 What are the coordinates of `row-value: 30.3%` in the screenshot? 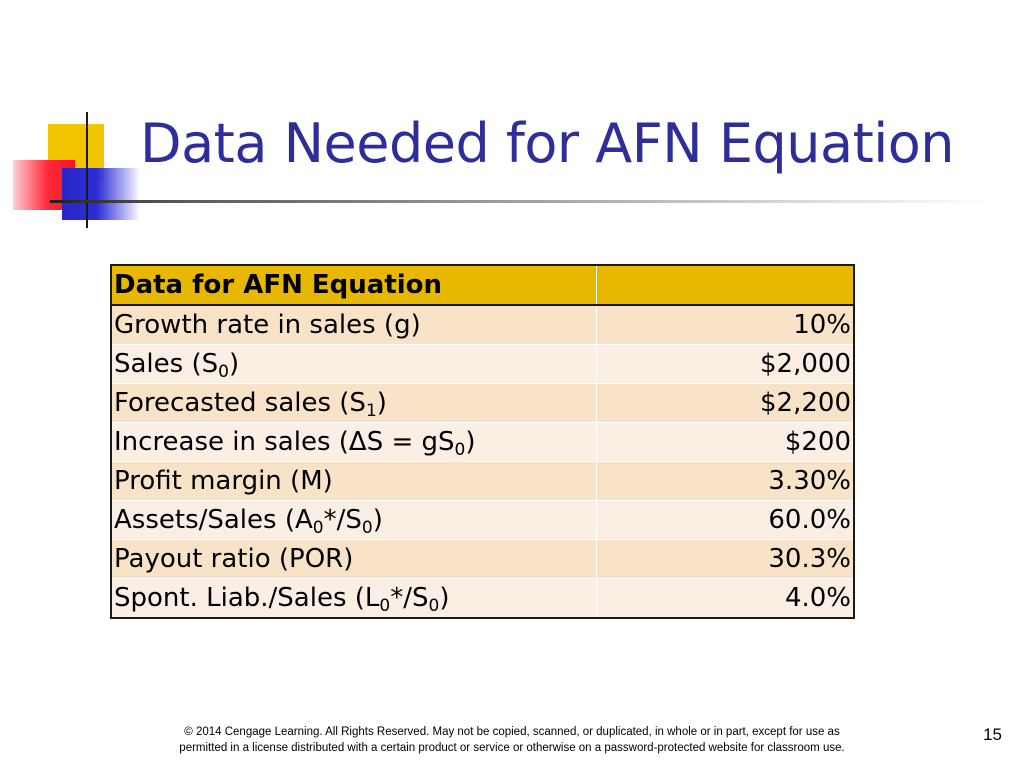 It's located at (725, 559).